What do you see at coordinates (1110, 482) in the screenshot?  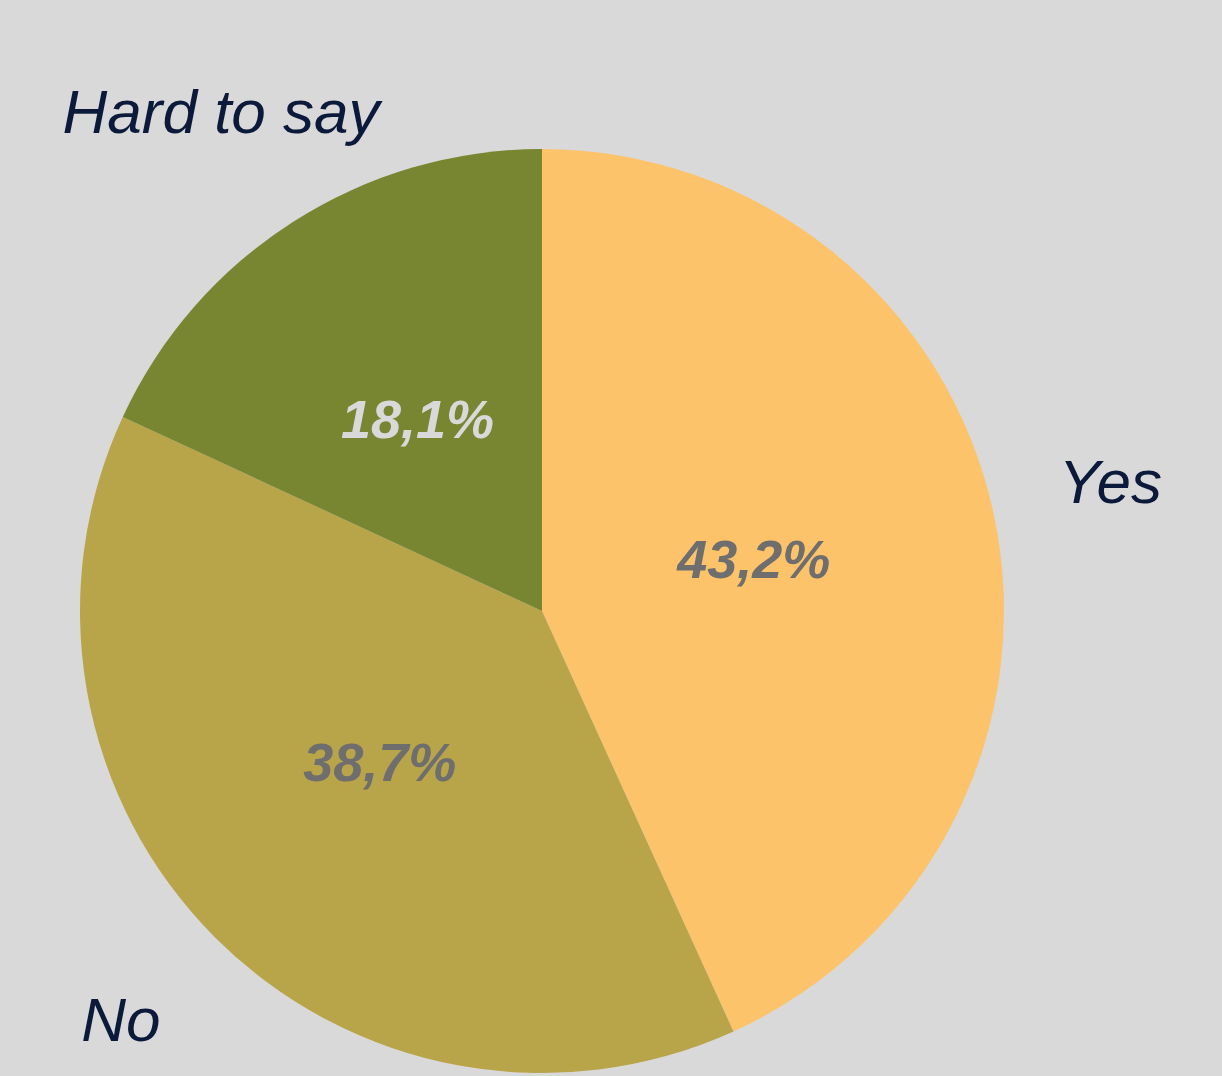 I see `slice-label: Yes` at bounding box center [1110, 482].